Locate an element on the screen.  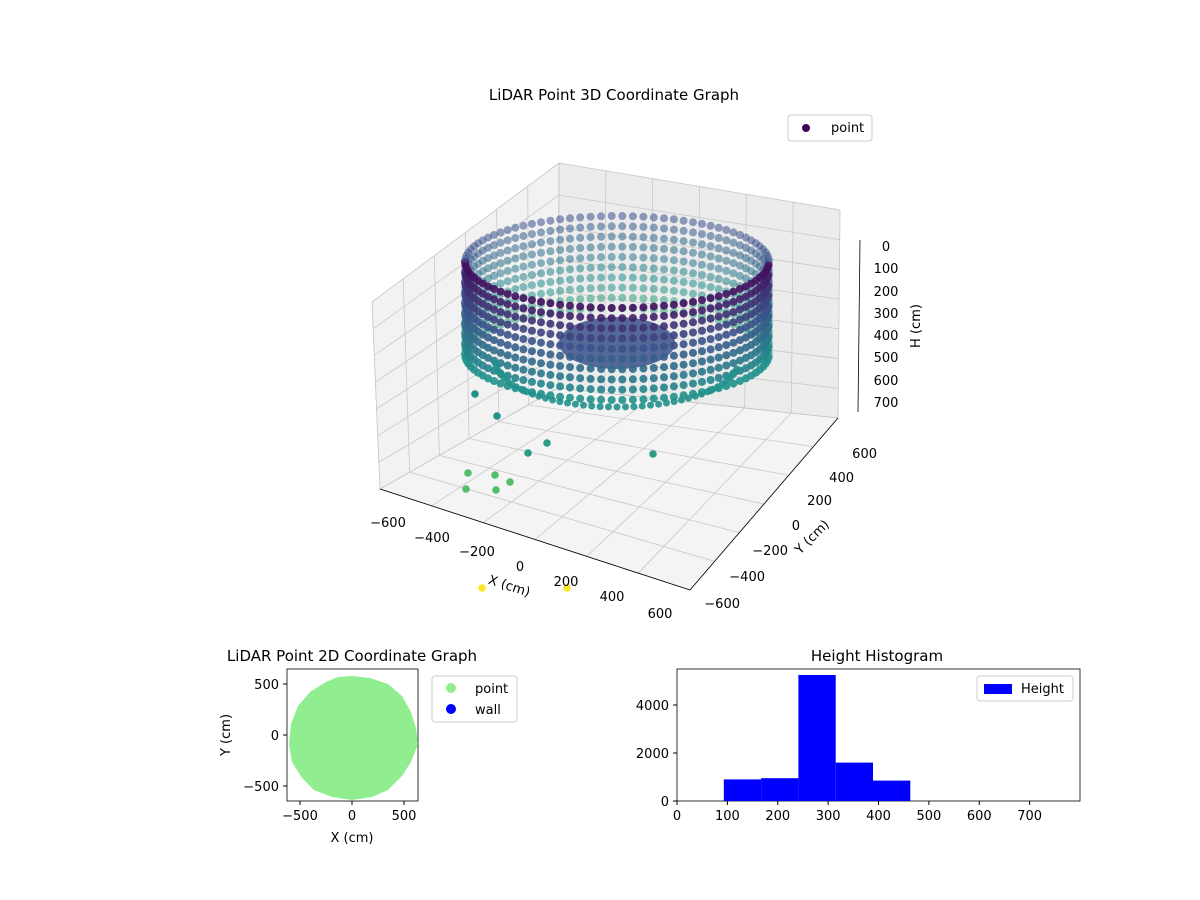
chart-2d-title: LiDAR Point 2D Coordinate Graph is located at coordinates (352, 656).